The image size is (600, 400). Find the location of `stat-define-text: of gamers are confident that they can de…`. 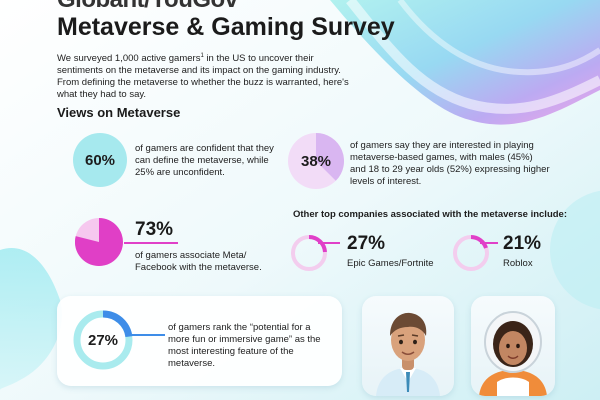

stat-define-text: of gamers are confident that they can de… is located at coordinates (204, 160).